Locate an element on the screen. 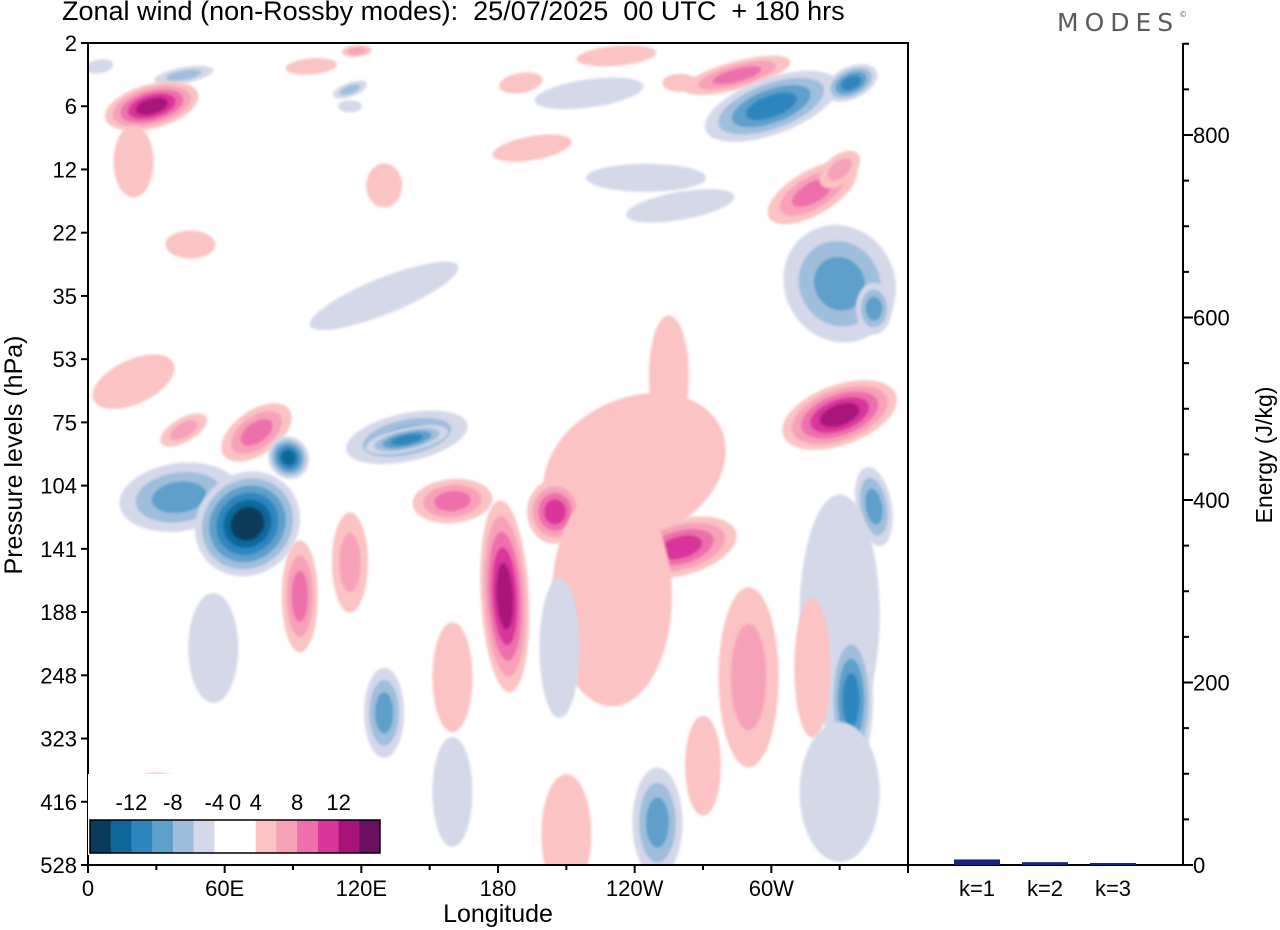 The image size is (1280, 930). energy-tick-label: 600 is located at coordinates (1211, 318).